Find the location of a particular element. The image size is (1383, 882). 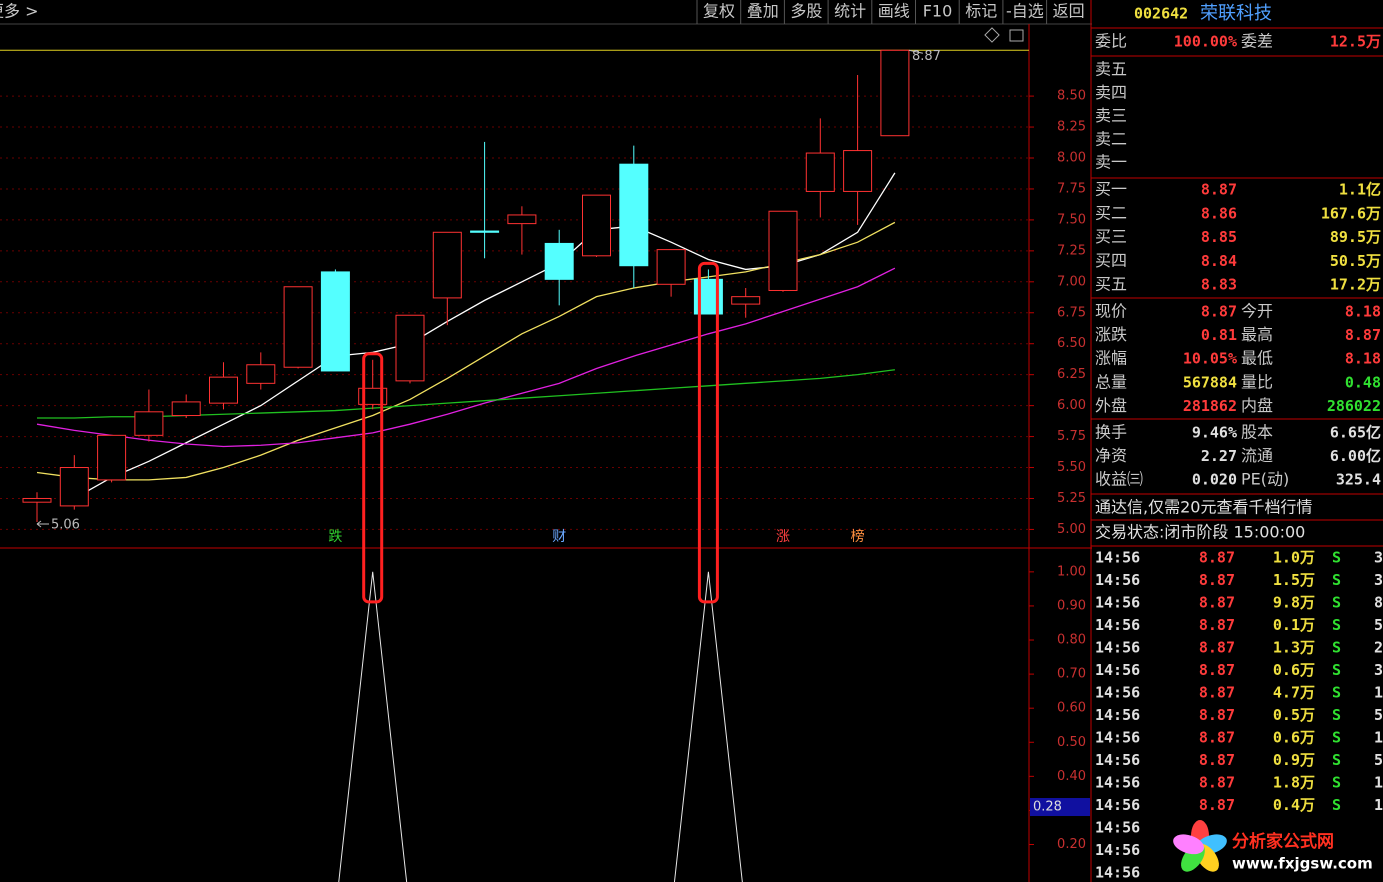

label: 涨跌 is located at coordinates (1111, 334).